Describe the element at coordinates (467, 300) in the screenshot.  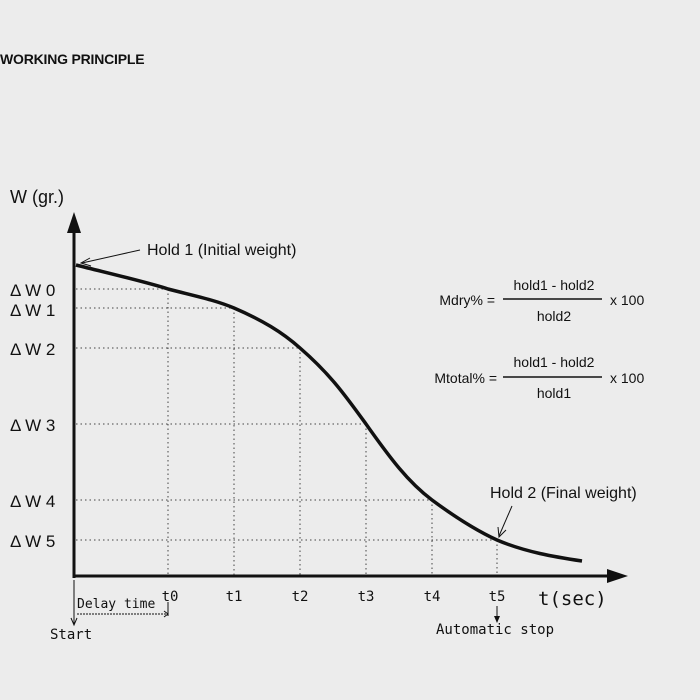
I see `mdry-lhs: Mdry% =` at that location.